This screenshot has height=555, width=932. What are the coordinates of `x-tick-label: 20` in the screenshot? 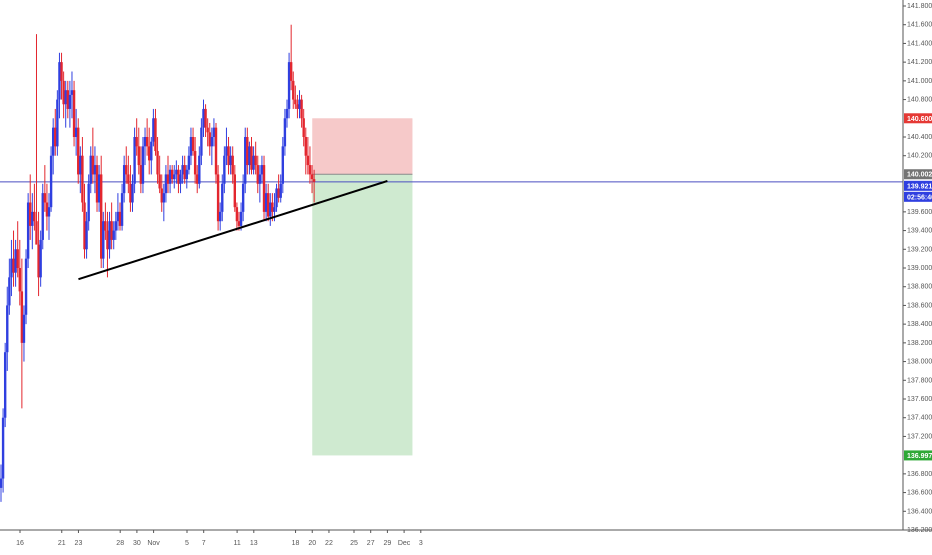 It's located at (312, 543).